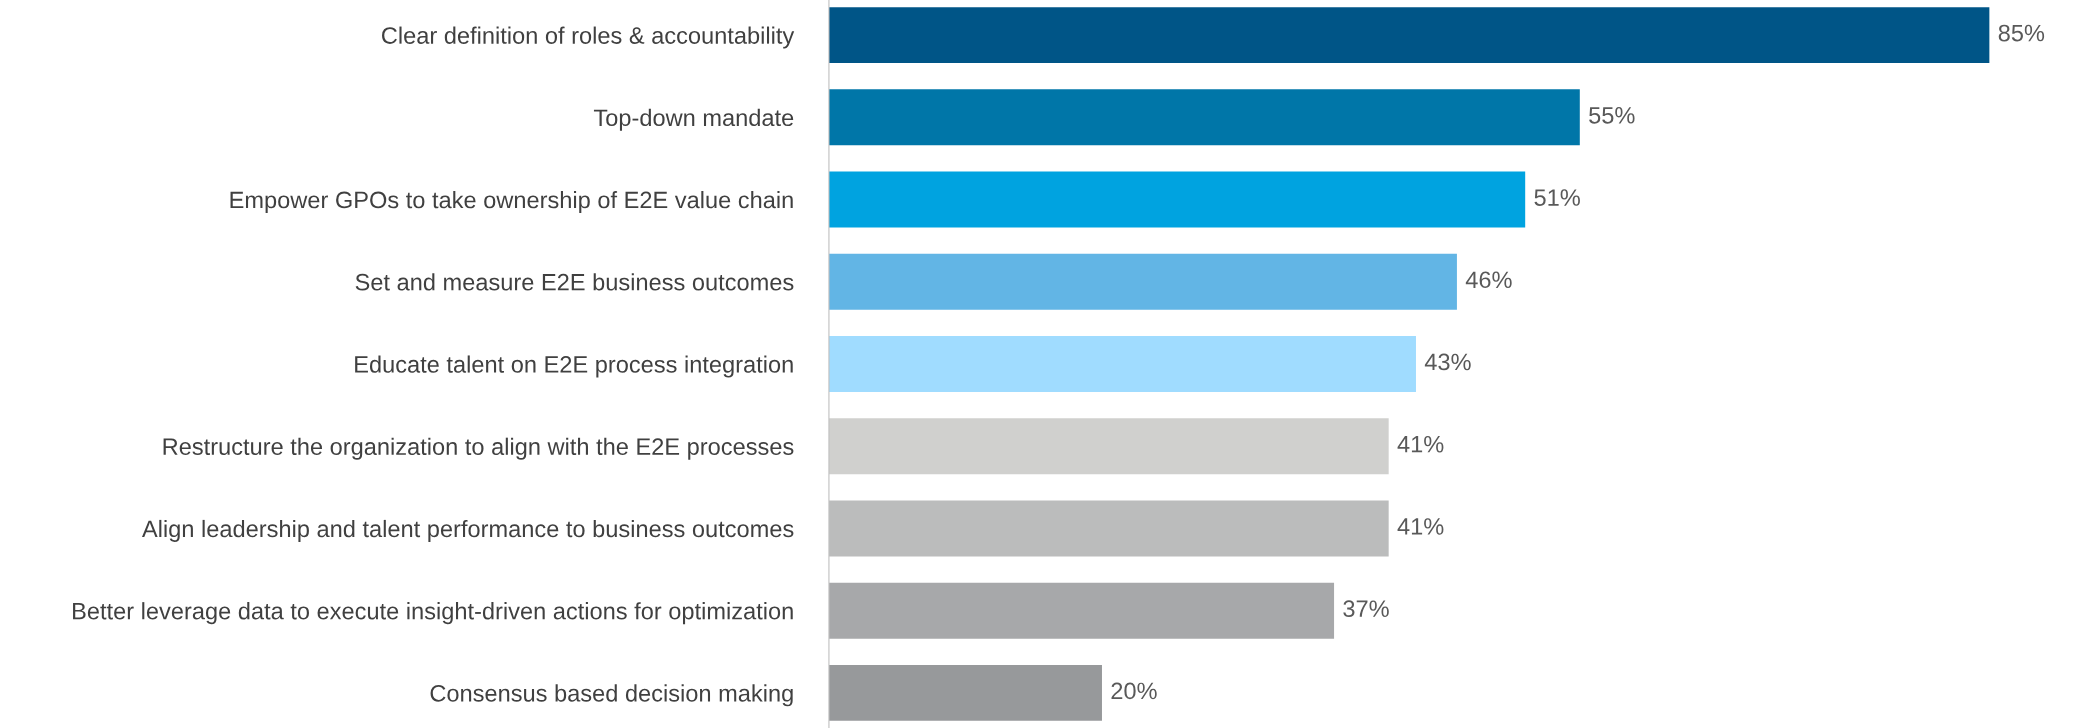  Describe the element at coordinates (574, 282) in the screenshot. I see `y-tick-label: Set and measure E2E business outcomes` at that location.